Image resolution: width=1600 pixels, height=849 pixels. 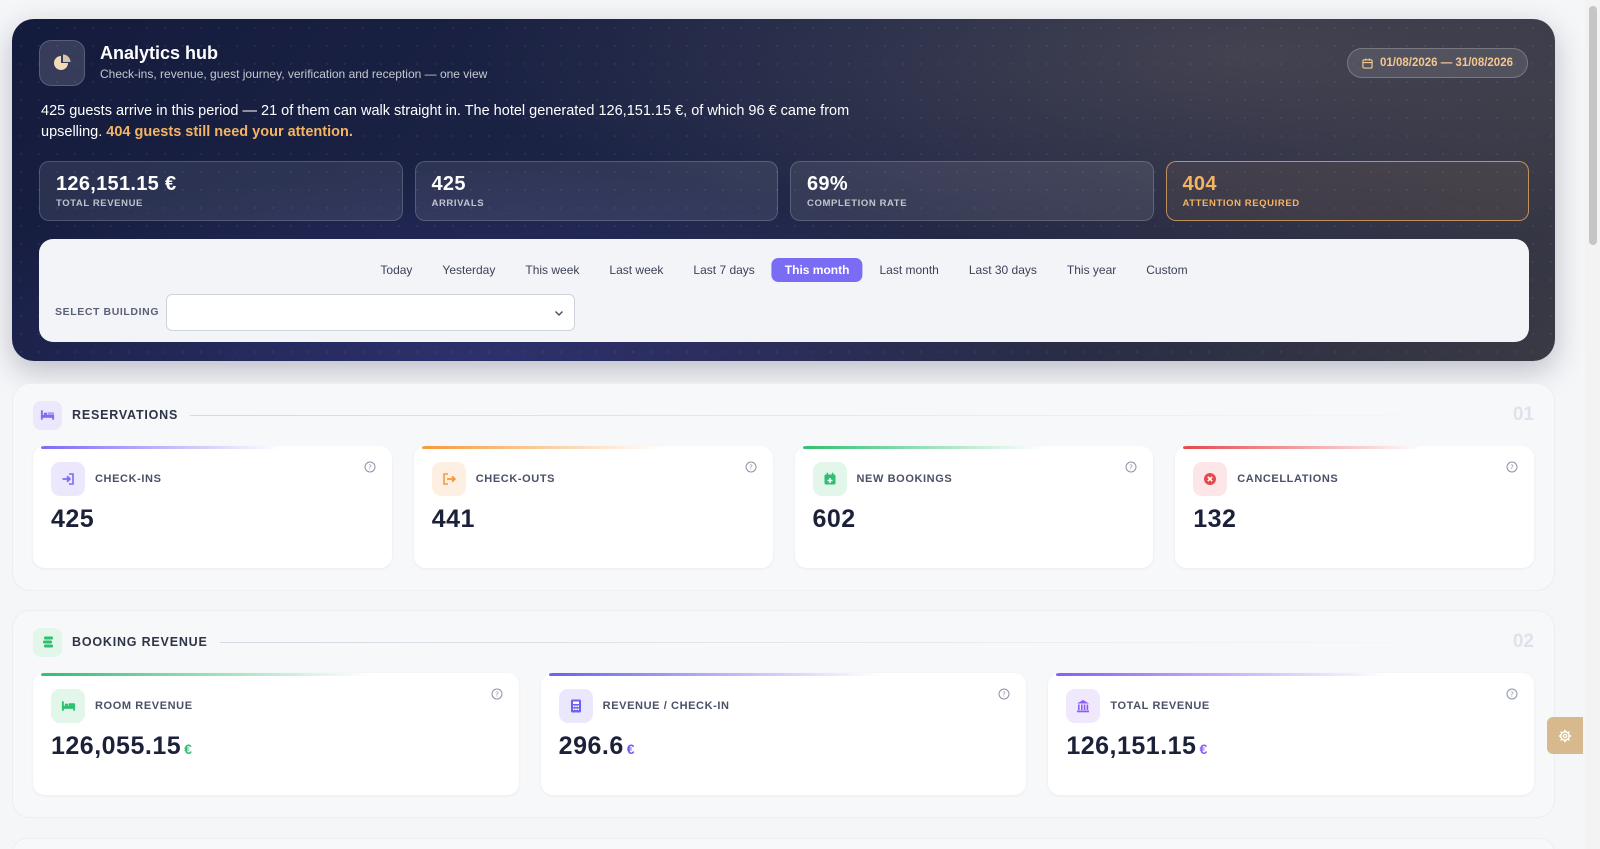 What do you see at coordinates (724, 270) in the screenshot?
I see `period-tab-last-7-days: Last 7 days` at bounding box center [724, 270].